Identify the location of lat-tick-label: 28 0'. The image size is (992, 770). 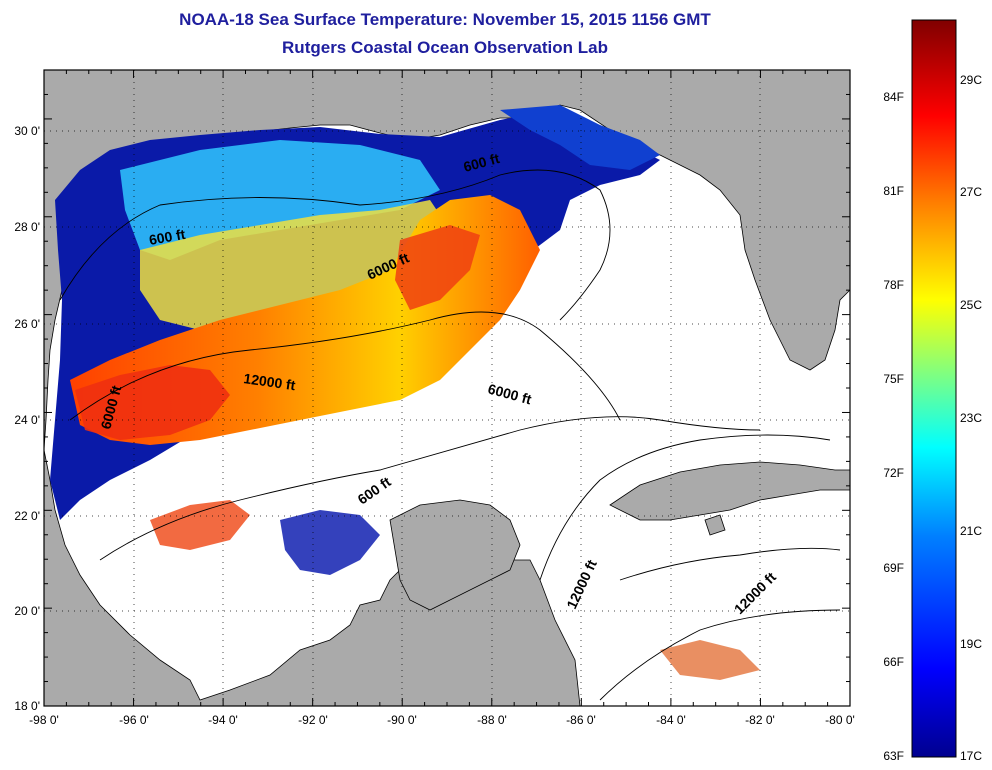
(27, 227).